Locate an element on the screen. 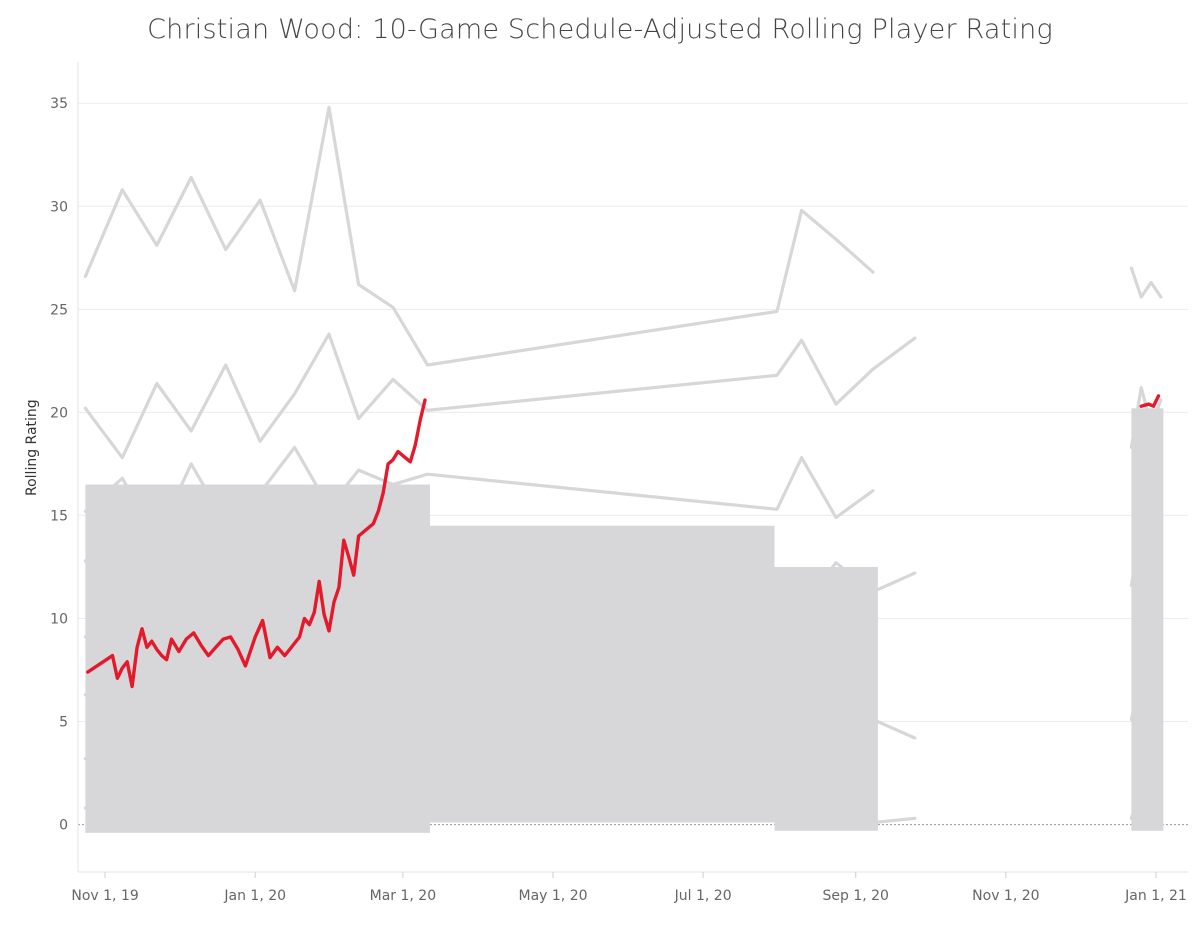  y-tick-label: 10 is located at coordinates (59, 619).